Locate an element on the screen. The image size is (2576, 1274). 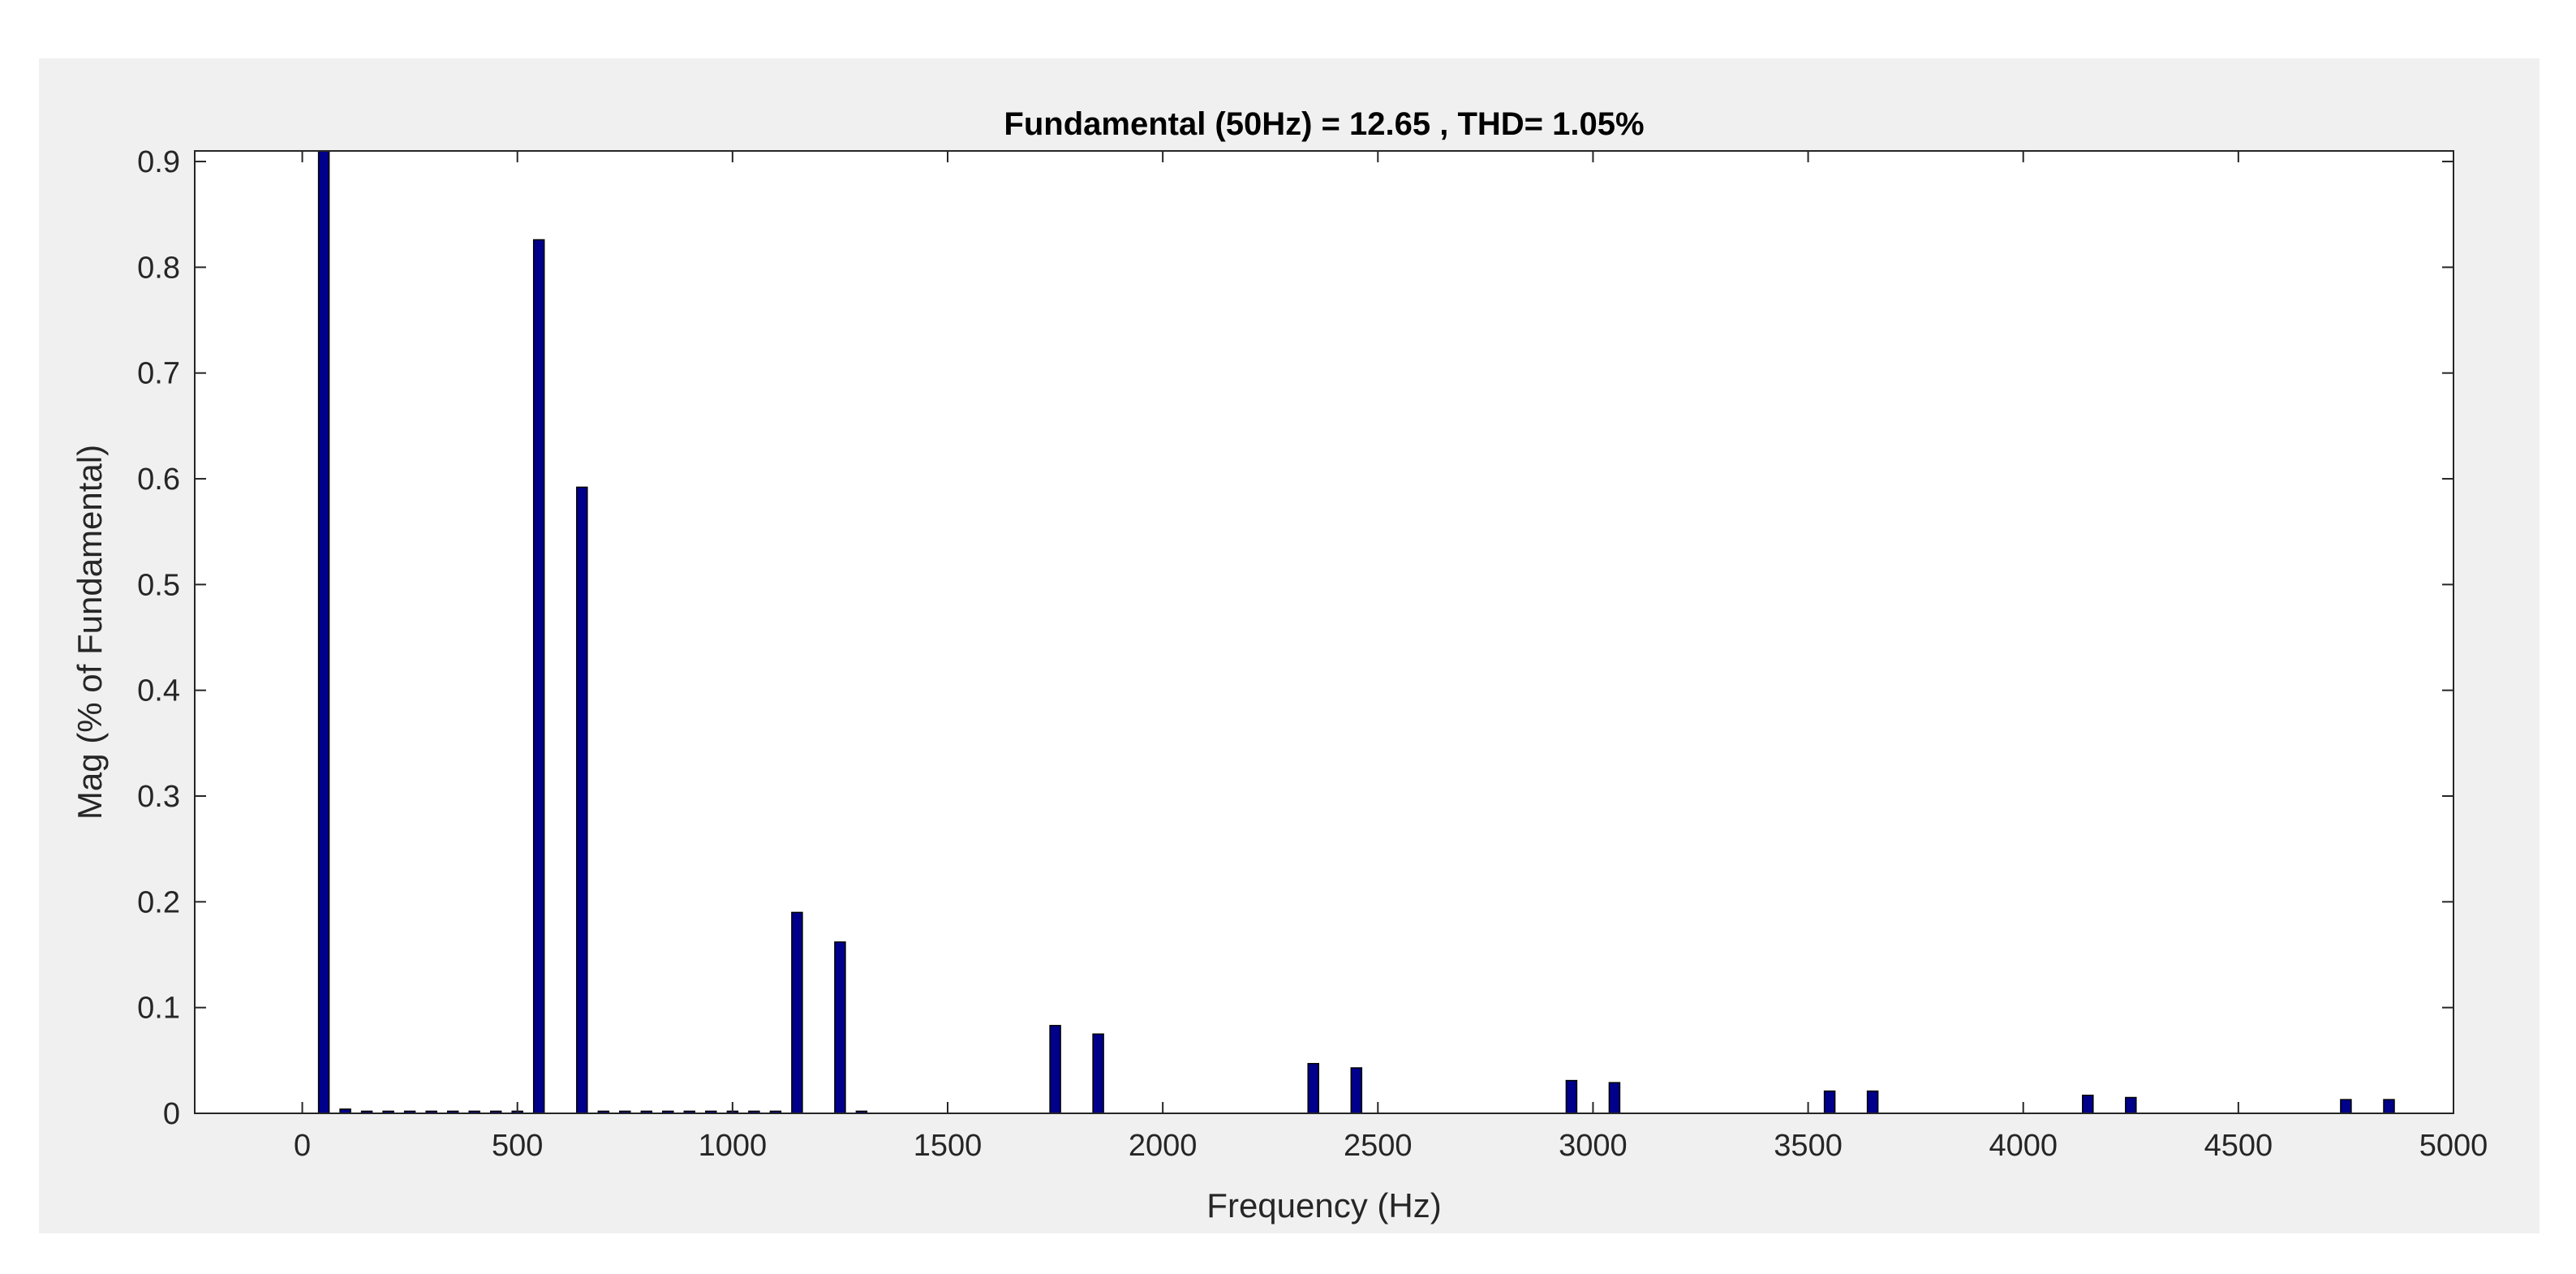
y-tick-label: 0.5 is located at coordinates (158, 585).